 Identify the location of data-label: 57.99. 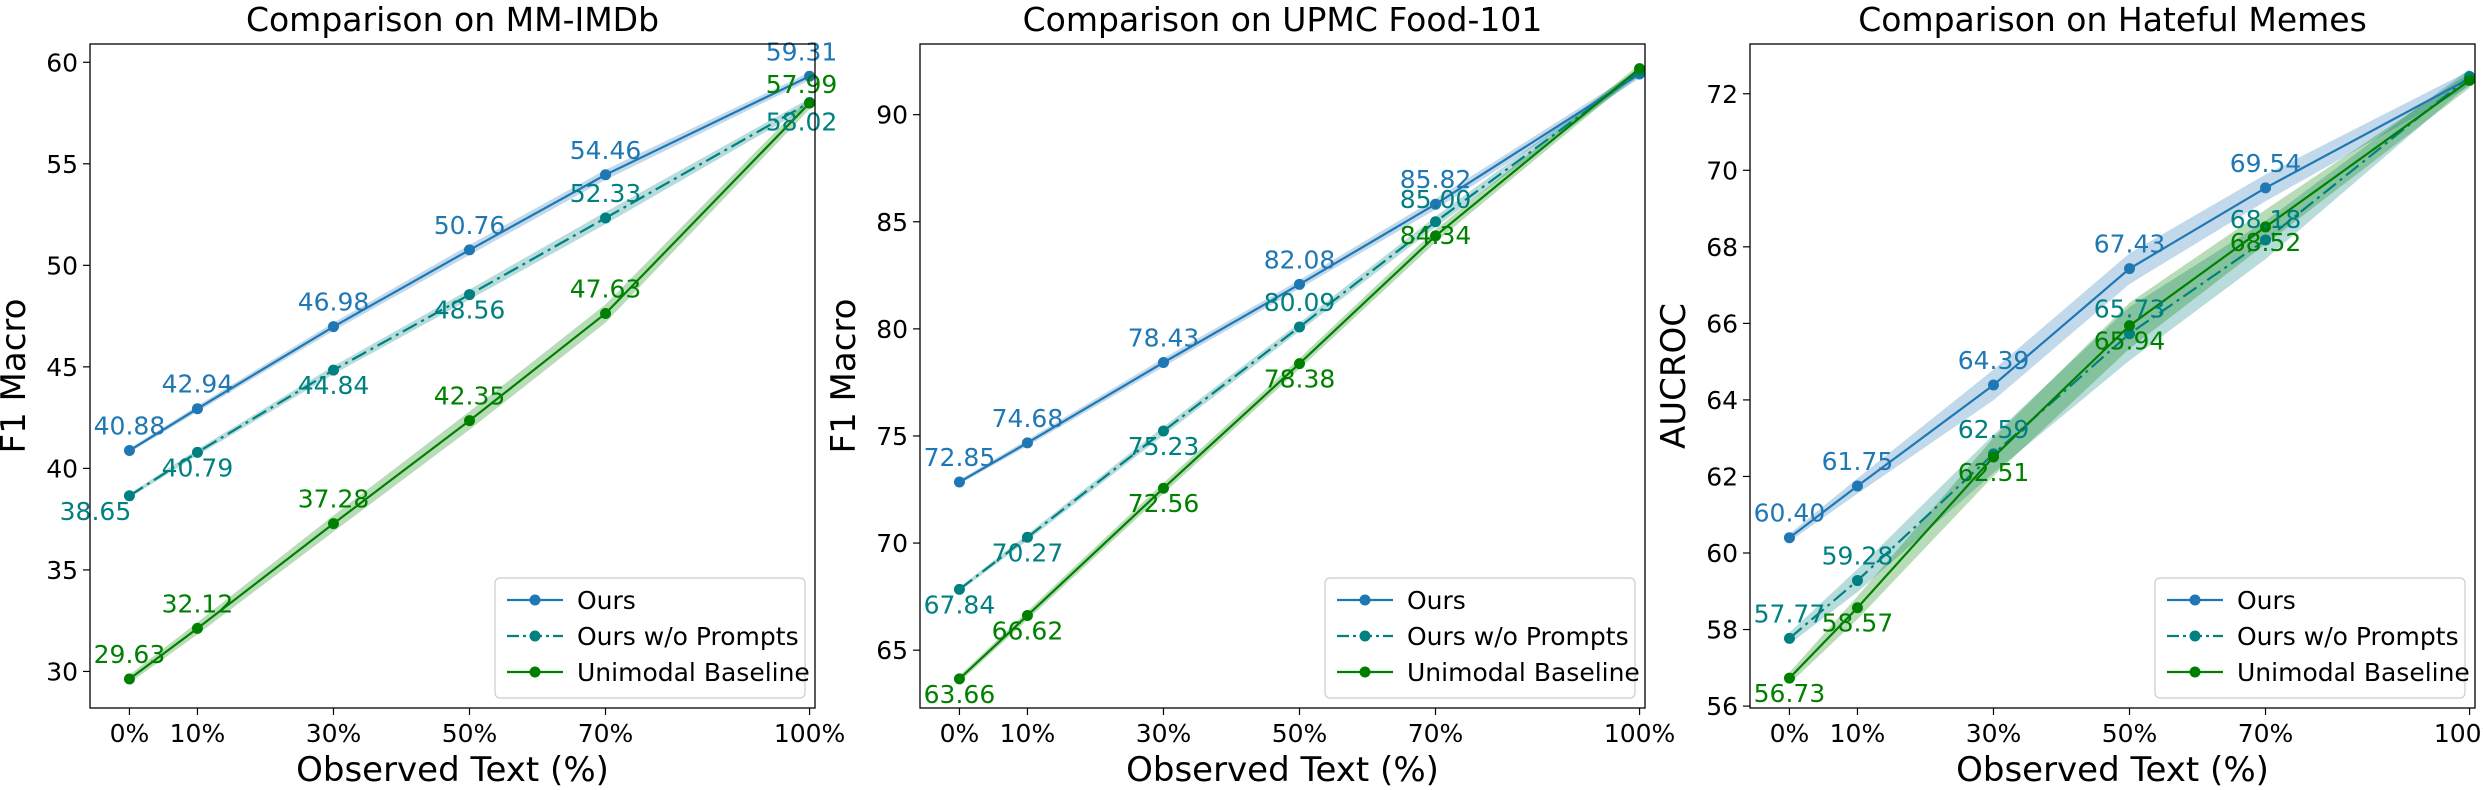
(802, 84).